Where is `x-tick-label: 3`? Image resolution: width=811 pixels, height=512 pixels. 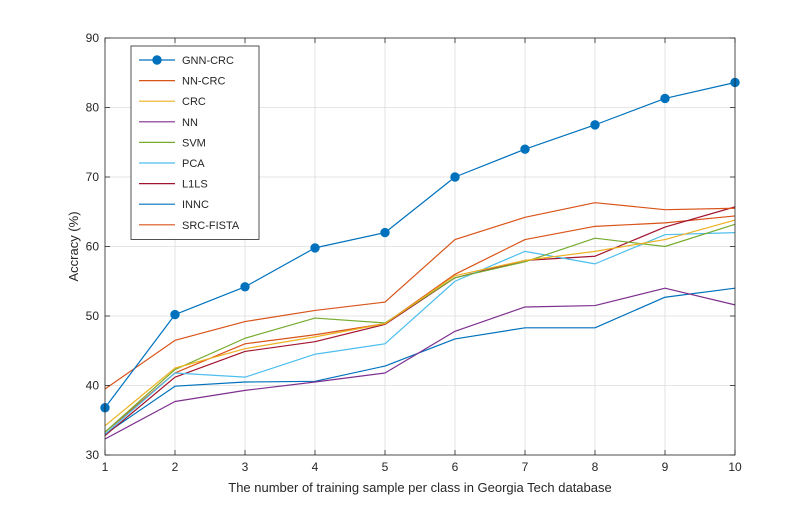
x-tick-label: 3 is located at coordinates (245, 467).